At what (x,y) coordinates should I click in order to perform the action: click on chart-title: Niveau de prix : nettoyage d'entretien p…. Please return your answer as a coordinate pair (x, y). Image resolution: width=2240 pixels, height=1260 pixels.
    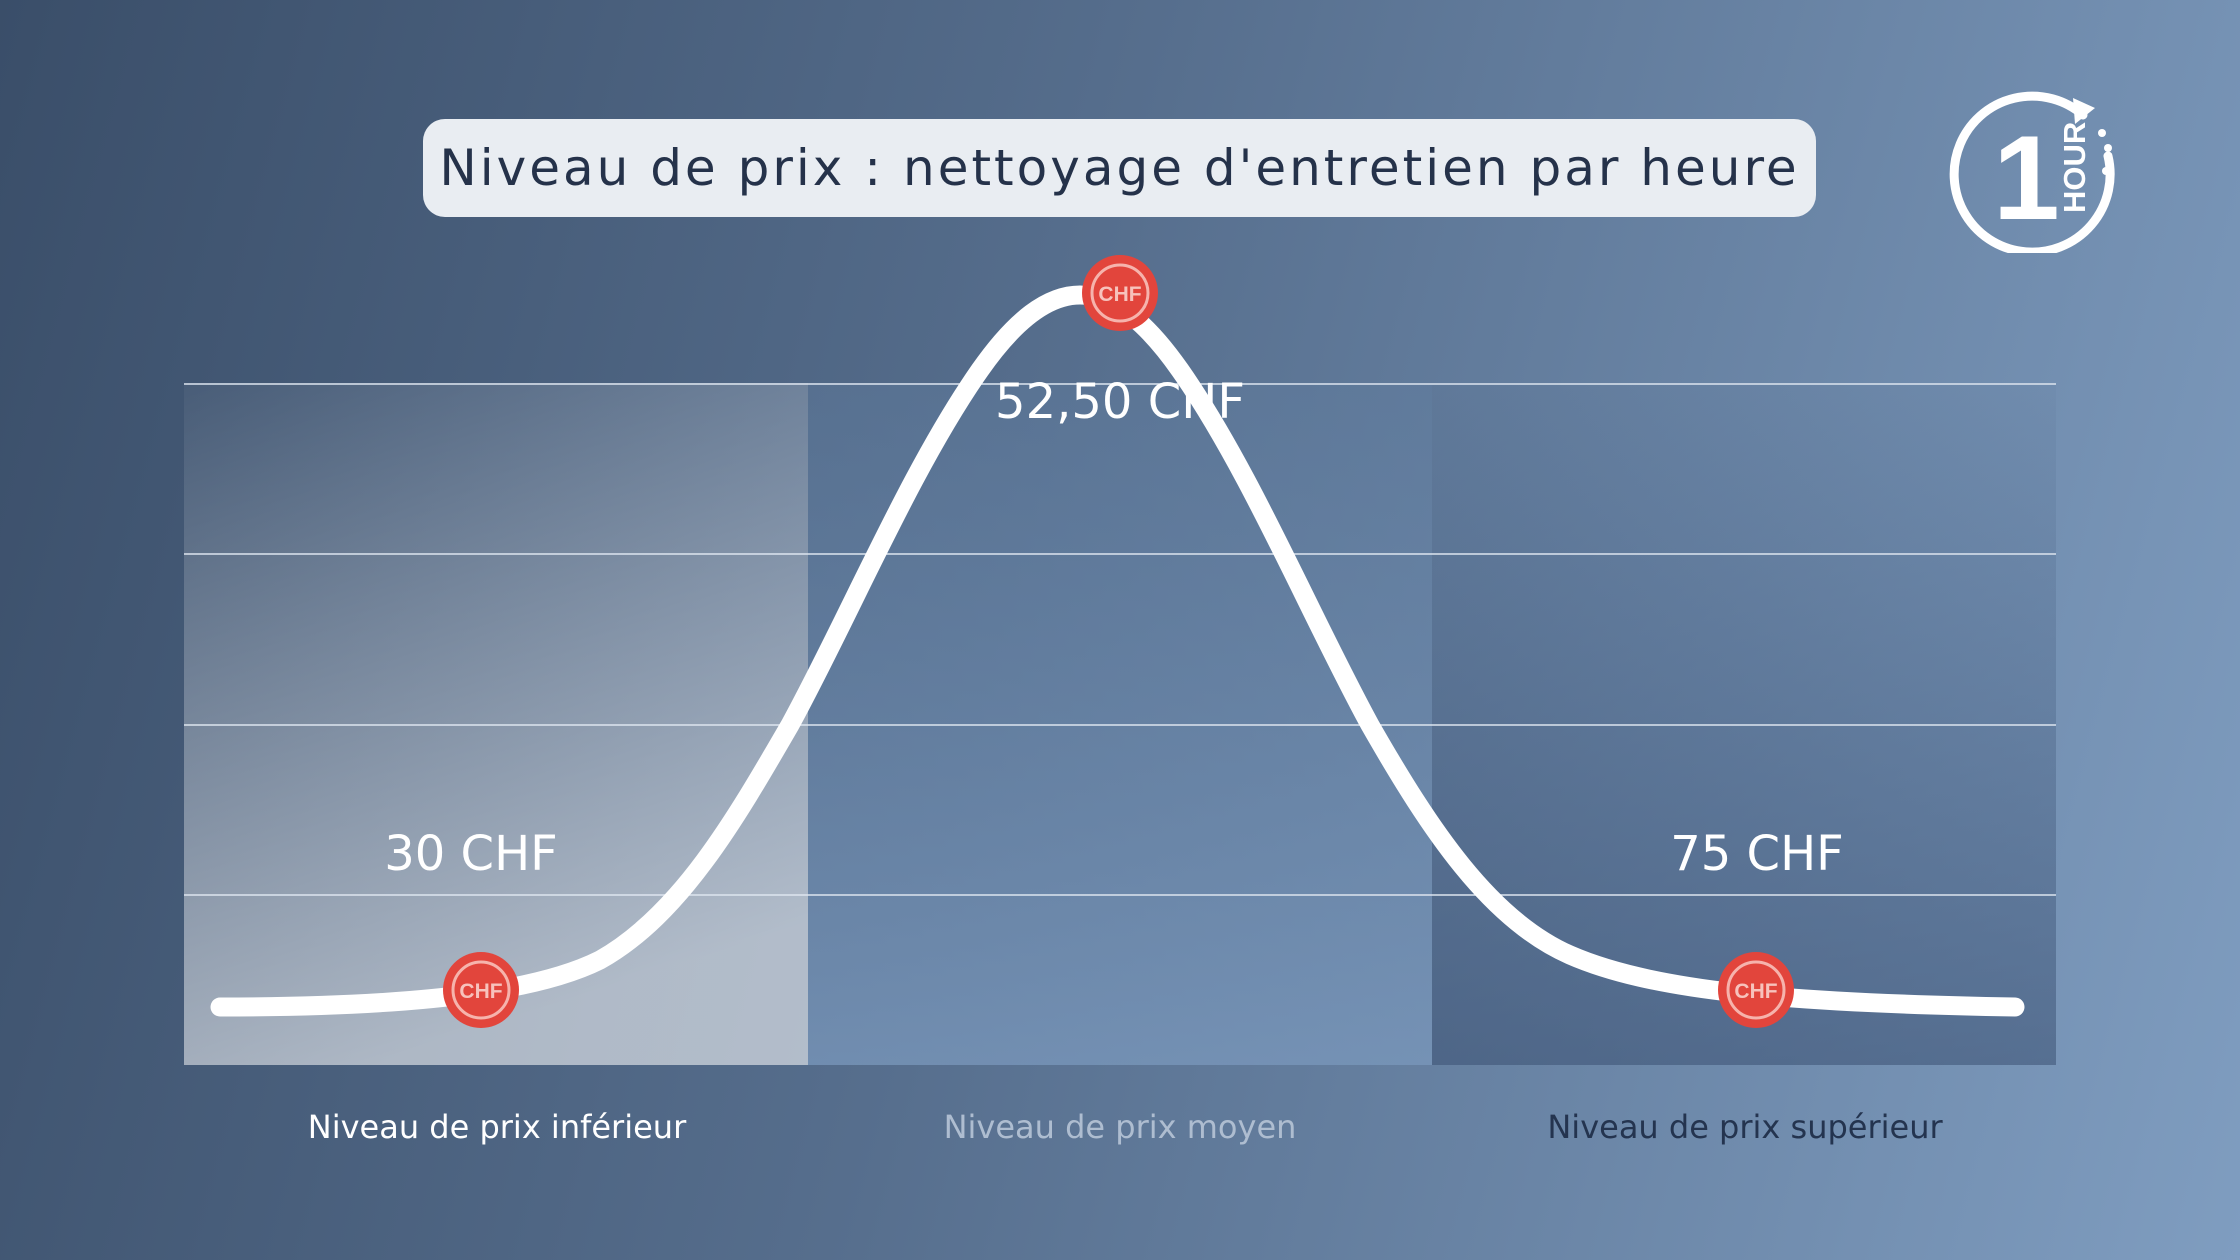
    Looking at the image, I should click on (1119, 168).